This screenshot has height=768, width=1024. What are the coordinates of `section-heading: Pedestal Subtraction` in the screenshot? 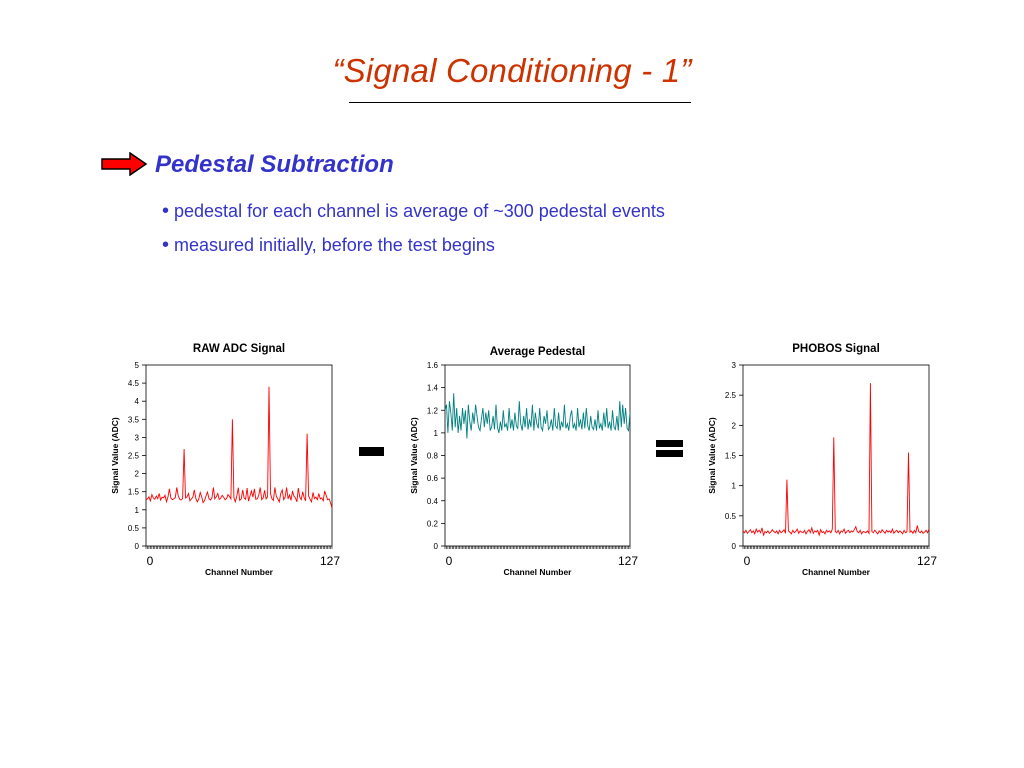 It's located at (274, 164).